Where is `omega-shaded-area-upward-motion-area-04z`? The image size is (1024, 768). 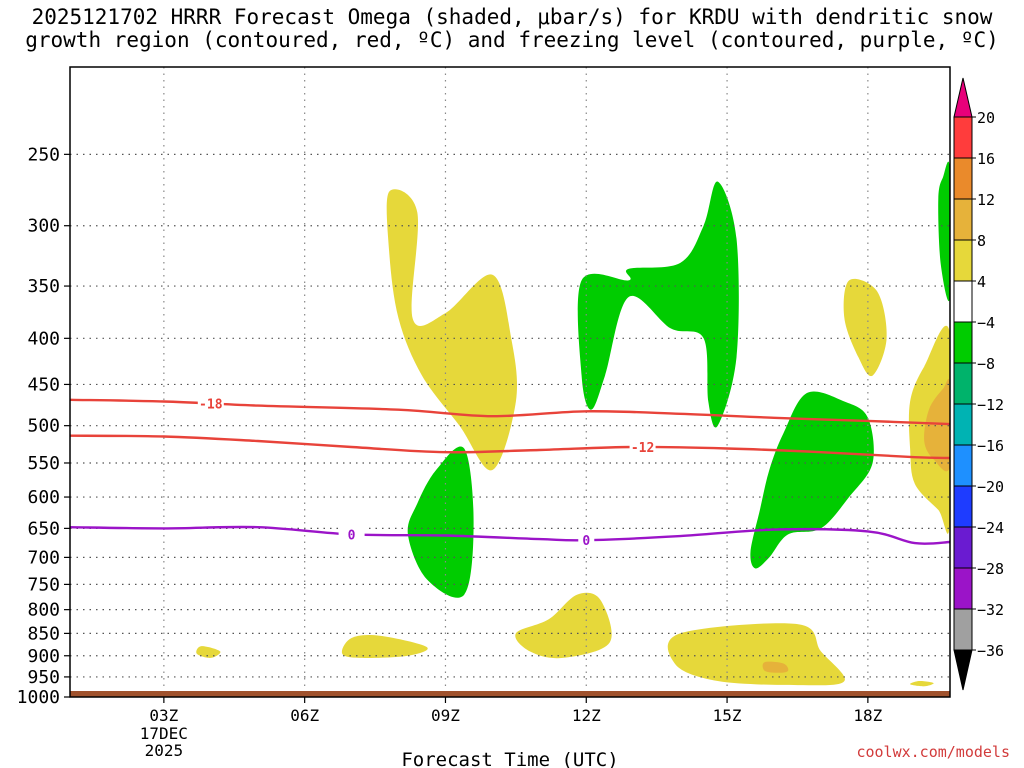 omega-shaded-area-upward-motion-area-04z is located at coordinates (208, 652).